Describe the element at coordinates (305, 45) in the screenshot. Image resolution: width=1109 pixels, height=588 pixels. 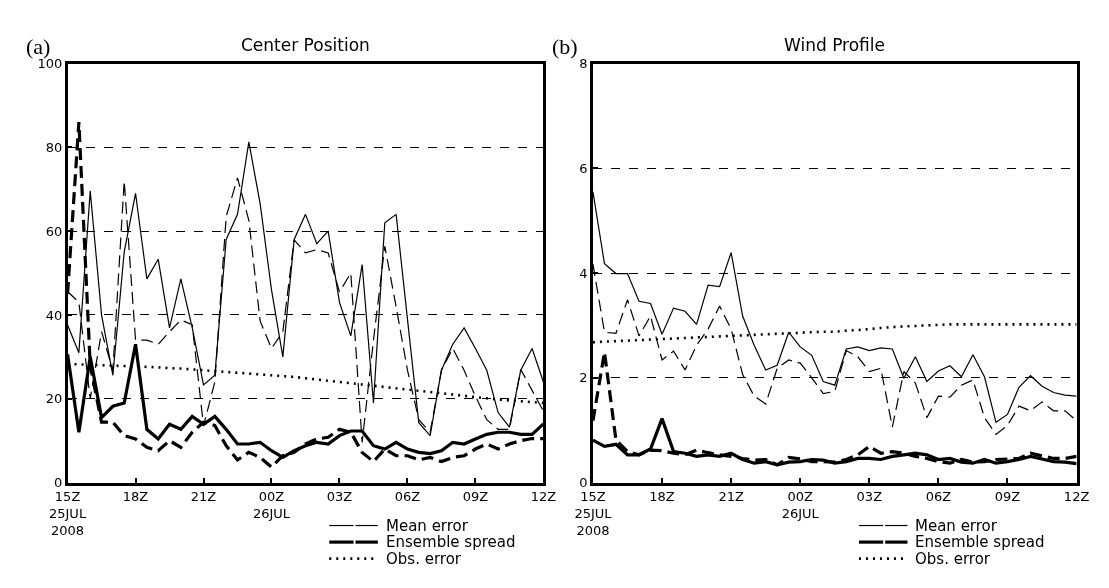
I see `chart-title: Center Position` at that location.